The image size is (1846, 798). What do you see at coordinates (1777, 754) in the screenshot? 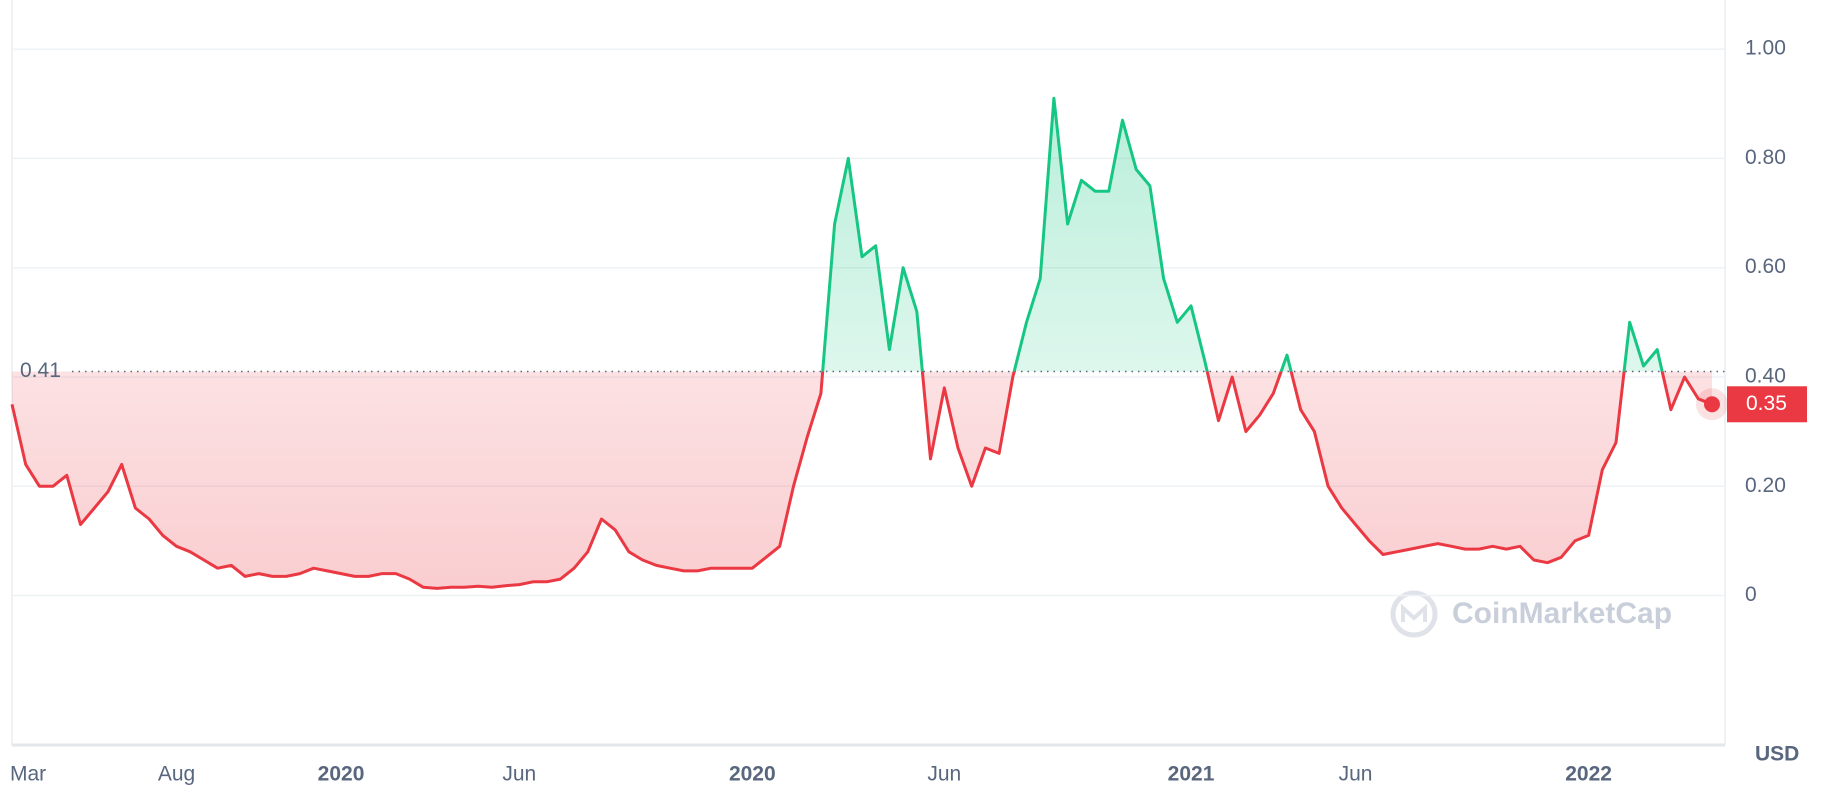
I see `currency-label: USD` at bounding box center [1777, 754].